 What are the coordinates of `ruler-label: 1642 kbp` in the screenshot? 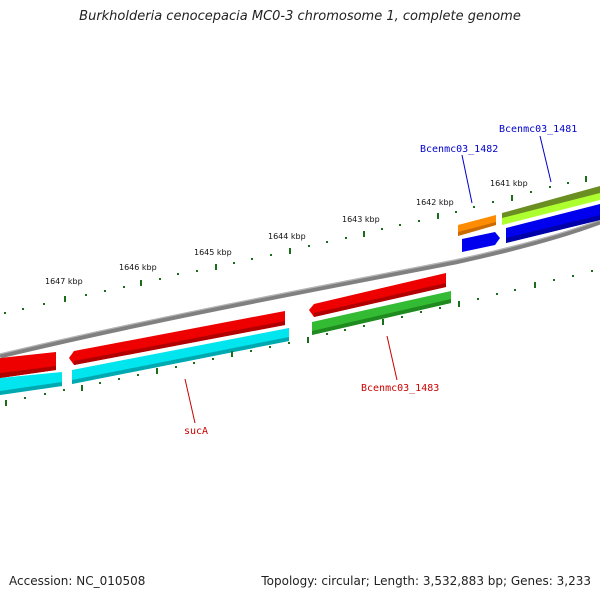 It's located at (435, 202).